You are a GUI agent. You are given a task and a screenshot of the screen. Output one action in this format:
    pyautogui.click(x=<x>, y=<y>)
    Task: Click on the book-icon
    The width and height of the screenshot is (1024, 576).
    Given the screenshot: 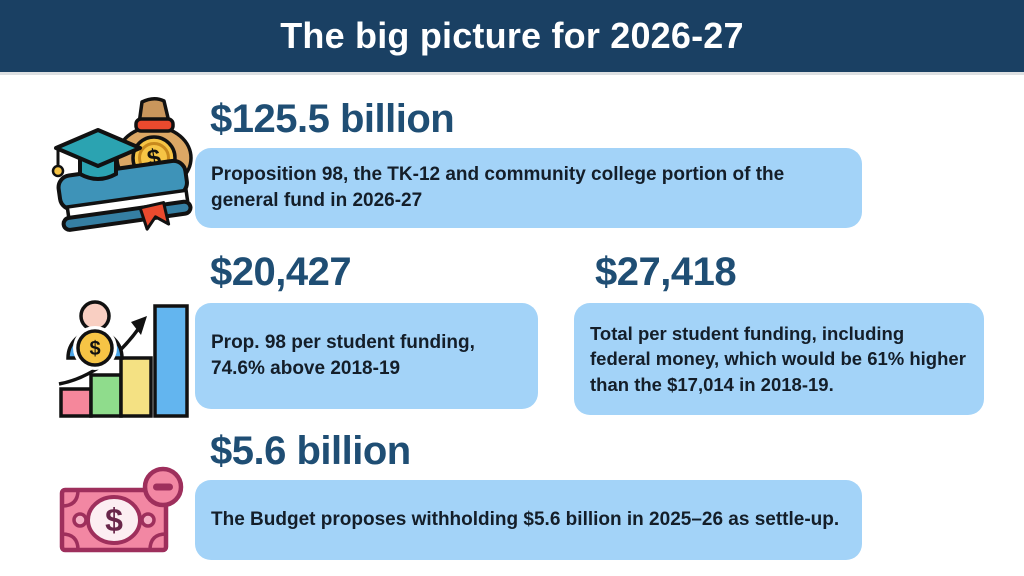 What is the action you would take?
    pyautogui.click(x=124, y=195)
    